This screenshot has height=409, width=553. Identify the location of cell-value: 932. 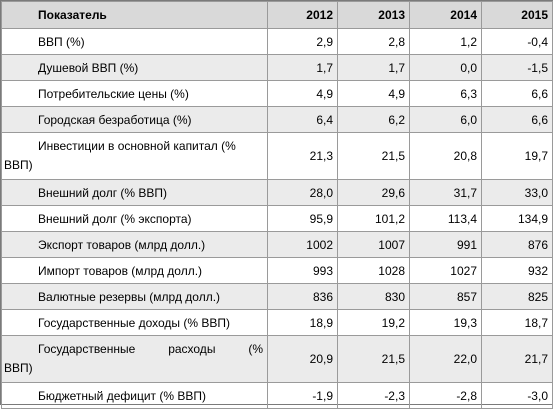
(517, 270).